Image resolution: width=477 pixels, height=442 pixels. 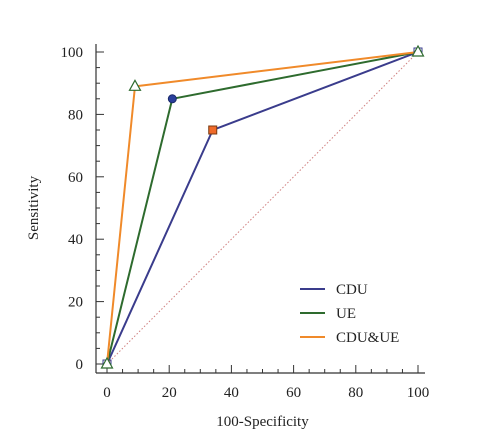 I want to click on x-axis-title: 100-Specificity, so click(x=262, y=422).